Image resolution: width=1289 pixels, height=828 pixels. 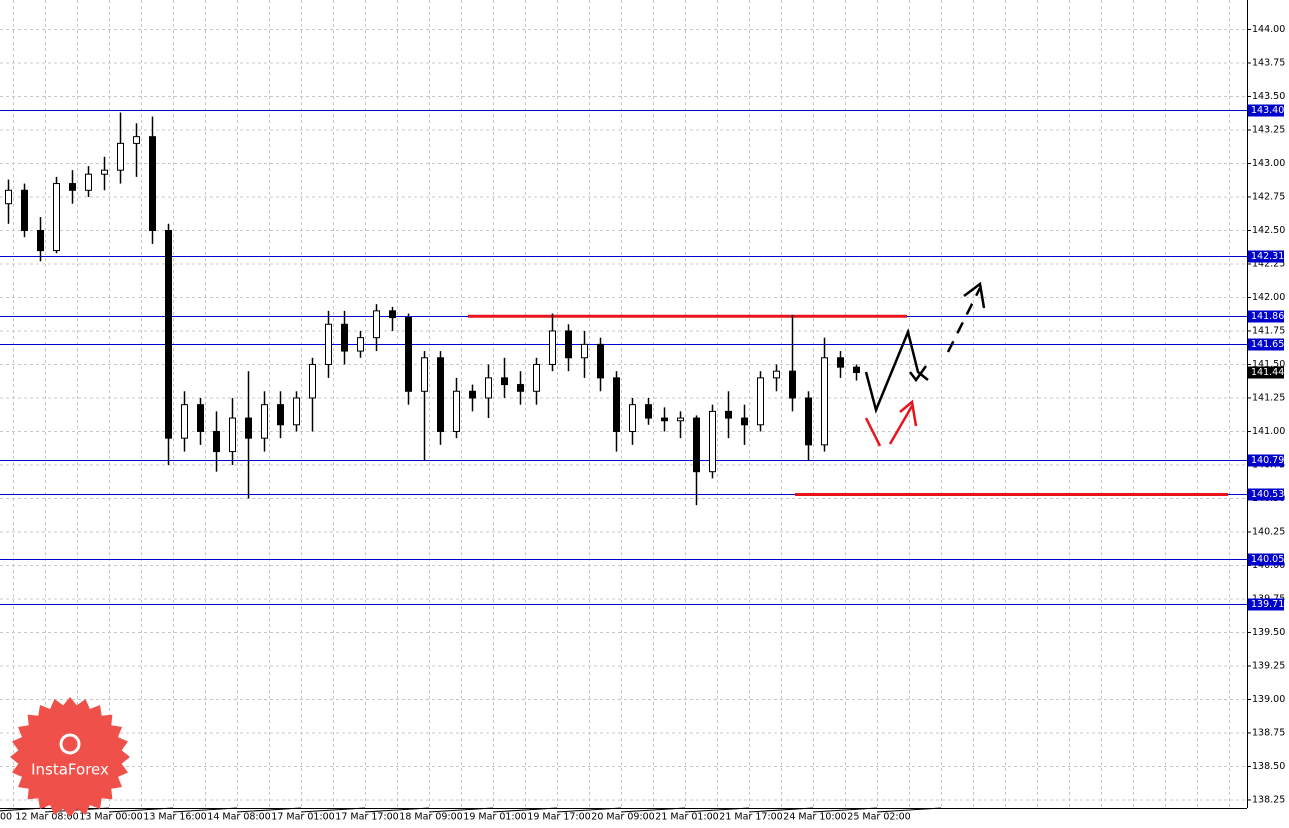 What do you see at coordinates (1268, 96) in the screenshot?
I see `y-tick-label: 143.50` at bounding box center [1268, 96].